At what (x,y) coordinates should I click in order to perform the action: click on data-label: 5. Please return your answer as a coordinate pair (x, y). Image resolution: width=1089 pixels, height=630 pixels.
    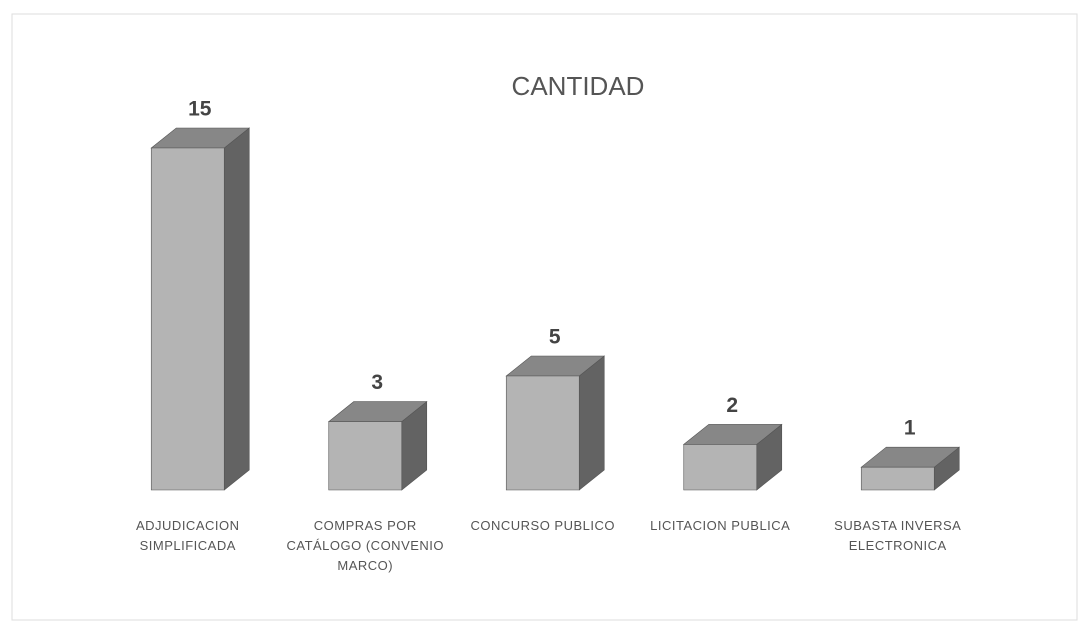
    Looking at the image, I should click on (555, 337).